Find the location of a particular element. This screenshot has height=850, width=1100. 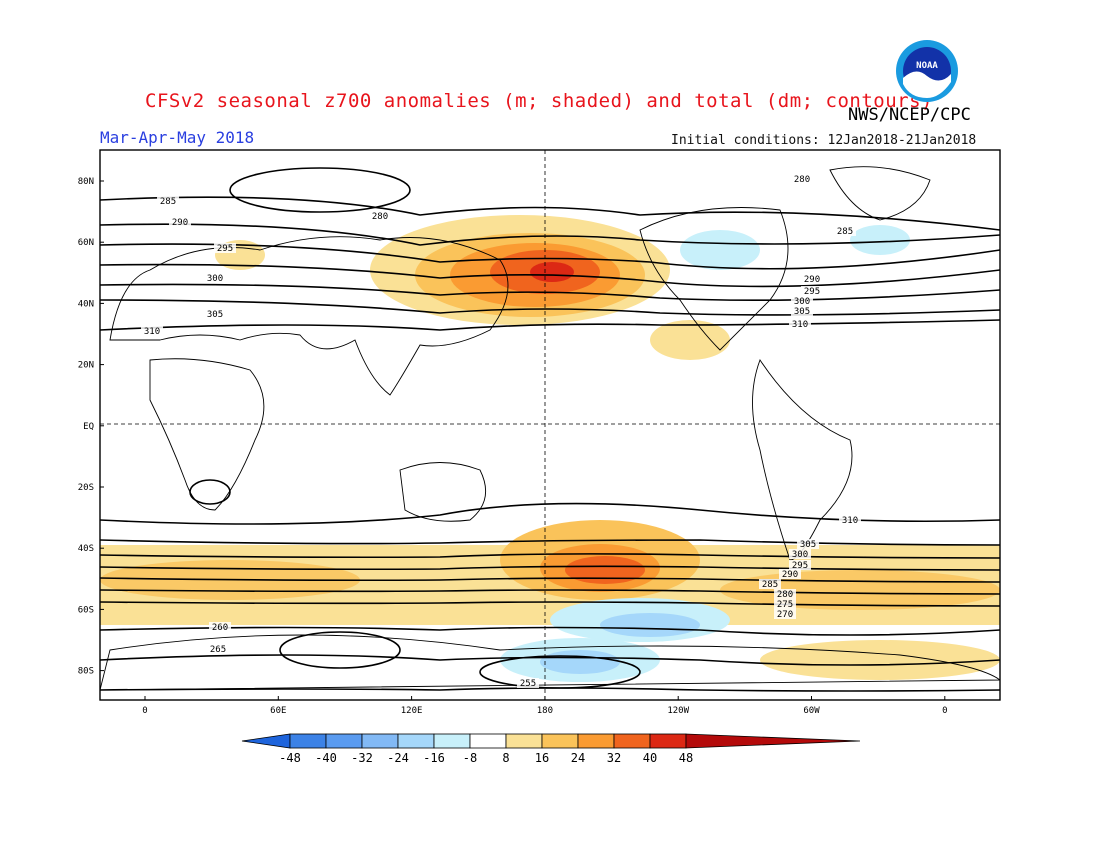

lat-tick-label: 40S is located at coordinates (86, 549).